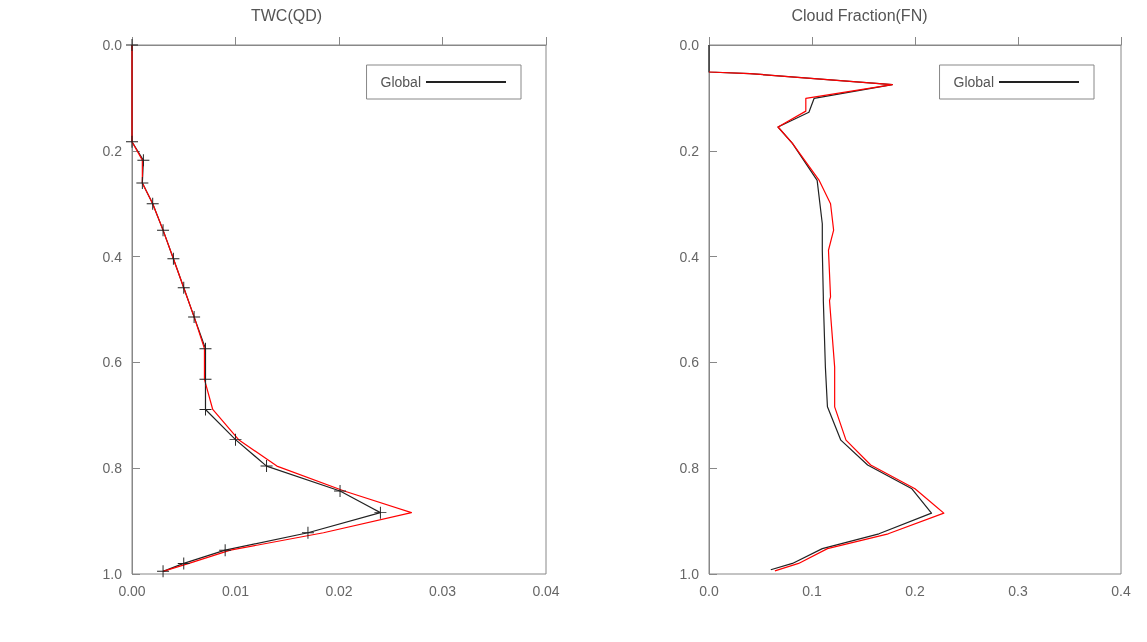 The width and height of the screenshot is (1147, 642). What do you see at coordinates (709, 591) in the screenshot?
I see `x-tick-label: 0.0` at bounding box center [709, 591].